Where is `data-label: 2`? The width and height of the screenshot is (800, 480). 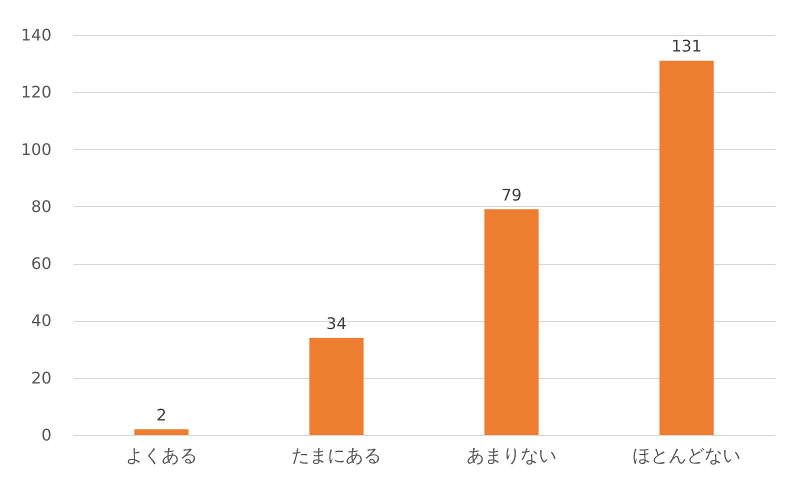
data-label: 2 is located at coordinates (161, 414).